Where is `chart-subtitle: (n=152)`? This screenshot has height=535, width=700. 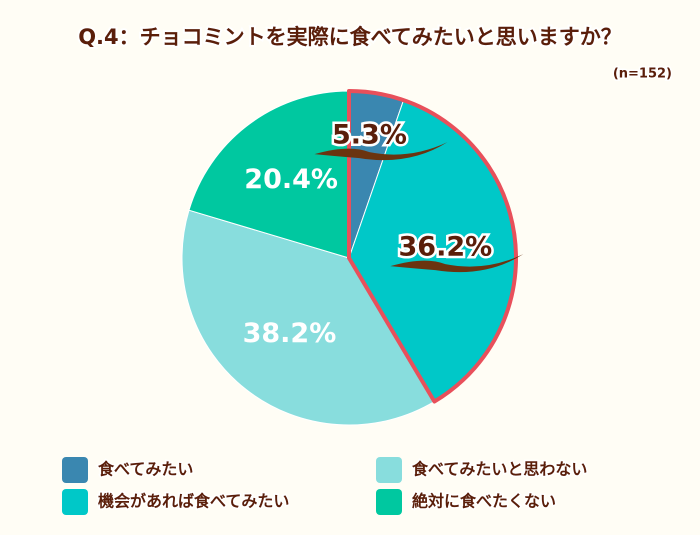 chart-subtitle: (n=152) is located at coordinates (642, 74).